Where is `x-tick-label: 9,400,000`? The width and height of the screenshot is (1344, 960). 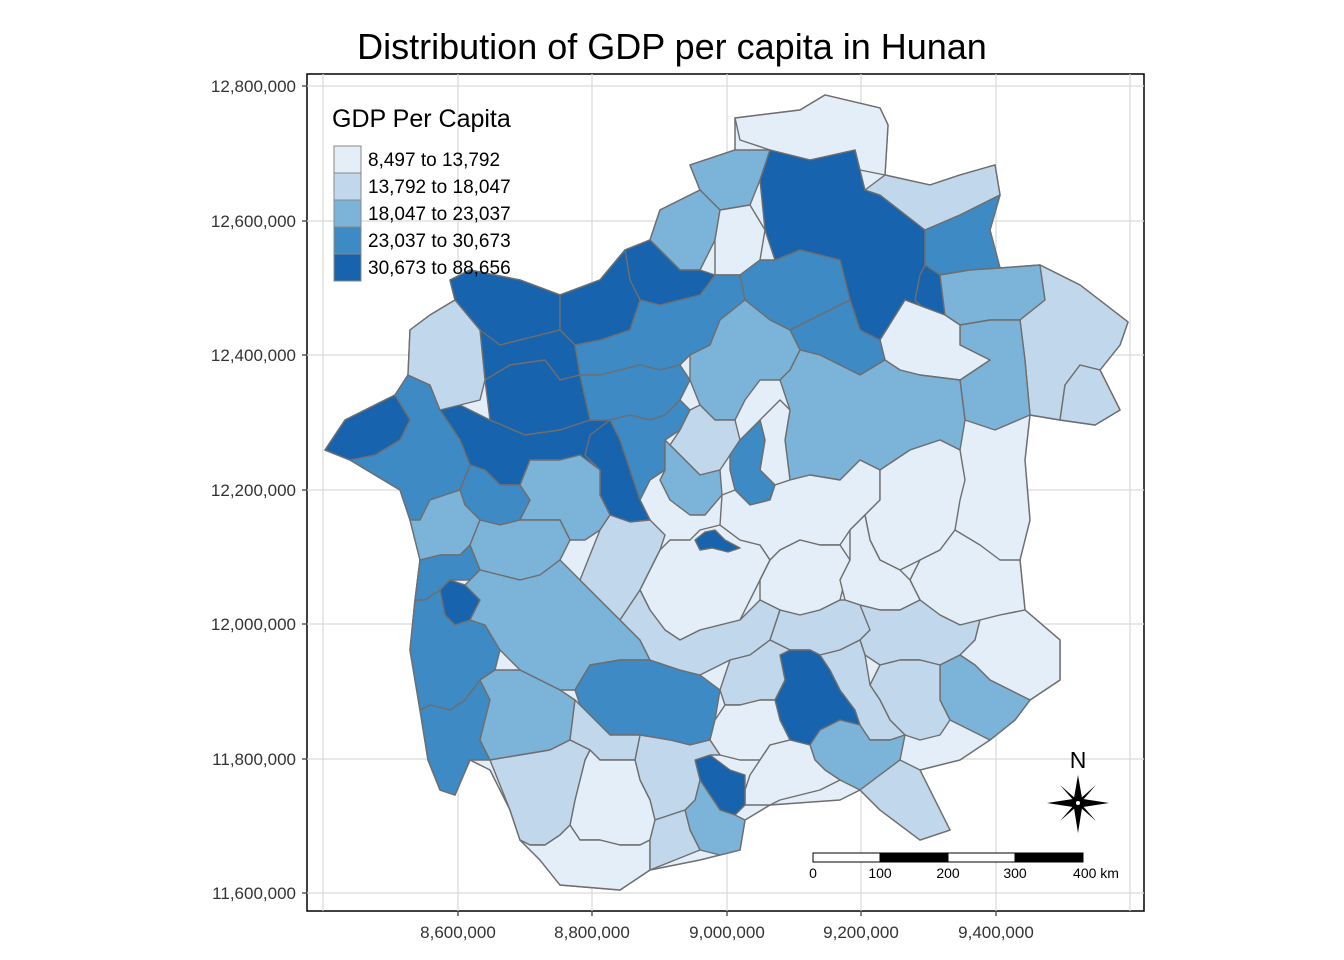
x-tick-label: 9,400,000 is located at coordinates (996, 932).